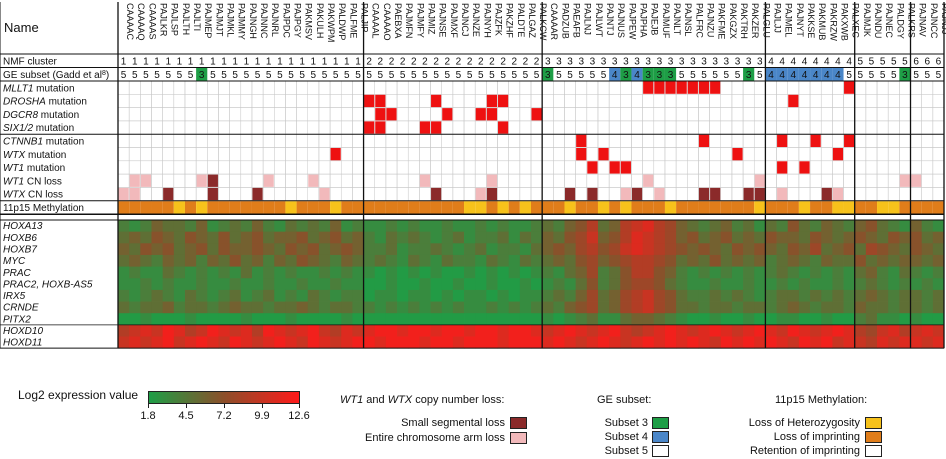  Describe the element at coordinates (905, 62) in the screenshot. I see `nmf-cluster-value: 5` at that location.